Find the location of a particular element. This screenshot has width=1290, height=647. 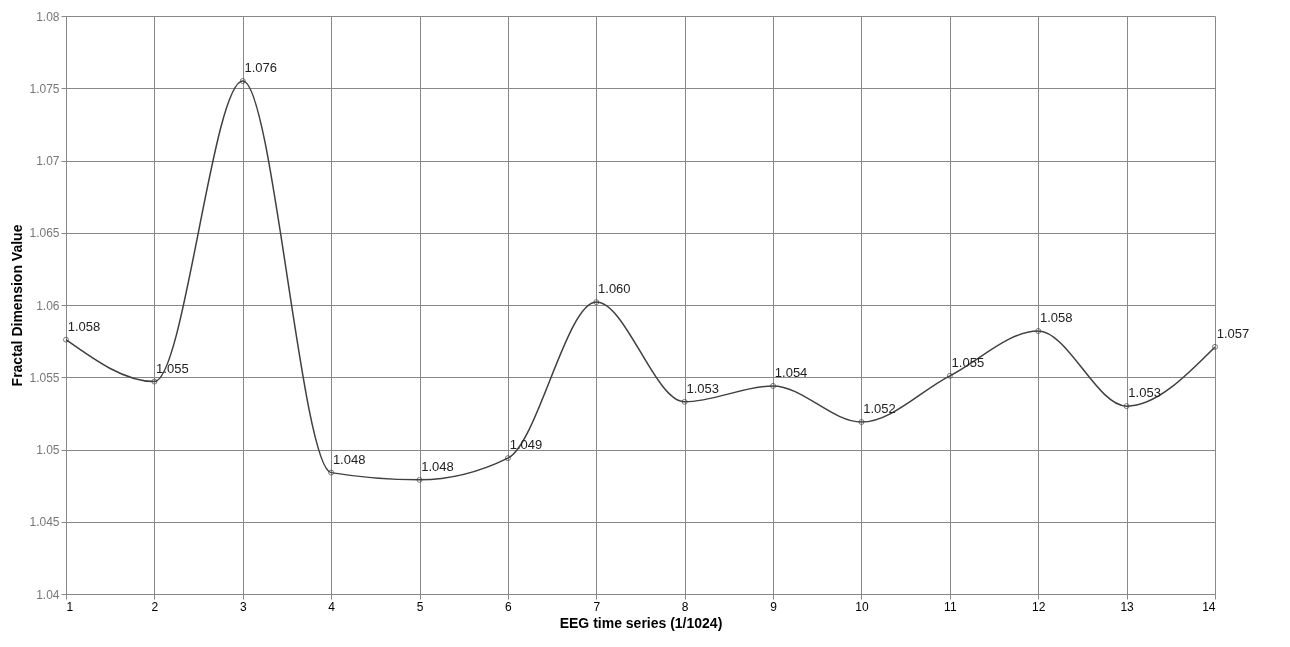

data-label: 1.060 is located at coordinates (614, 289).